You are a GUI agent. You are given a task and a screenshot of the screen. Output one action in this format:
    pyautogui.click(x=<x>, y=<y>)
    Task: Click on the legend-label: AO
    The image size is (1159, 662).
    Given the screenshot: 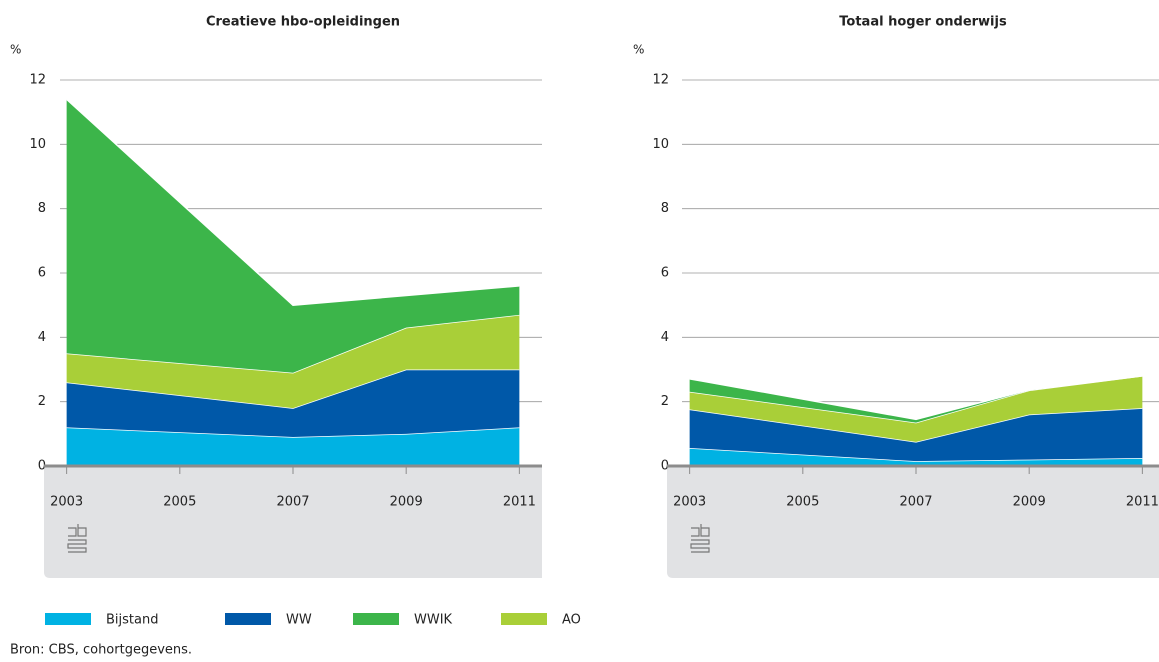 What is the action you would take?
    pyautogui.click(x=571, y=620)
    